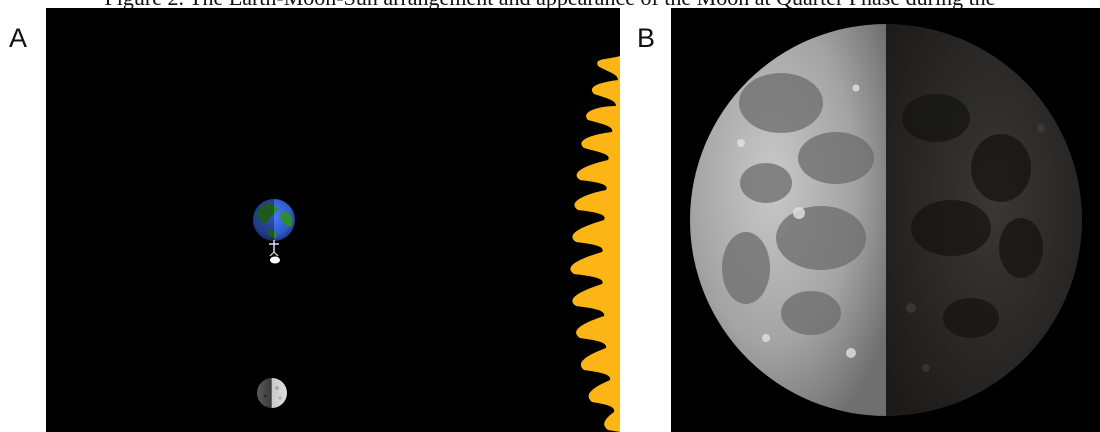 This screenshot has width=1100, height=432. Describe the element at coordinates (646, 38) in the screenshot. I see `panel-label-b: B` at that location.